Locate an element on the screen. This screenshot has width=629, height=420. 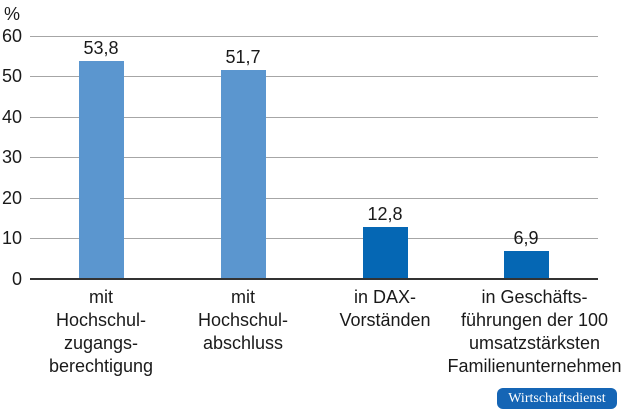
value-label: 51,7 is located at coordinates (243, 57).